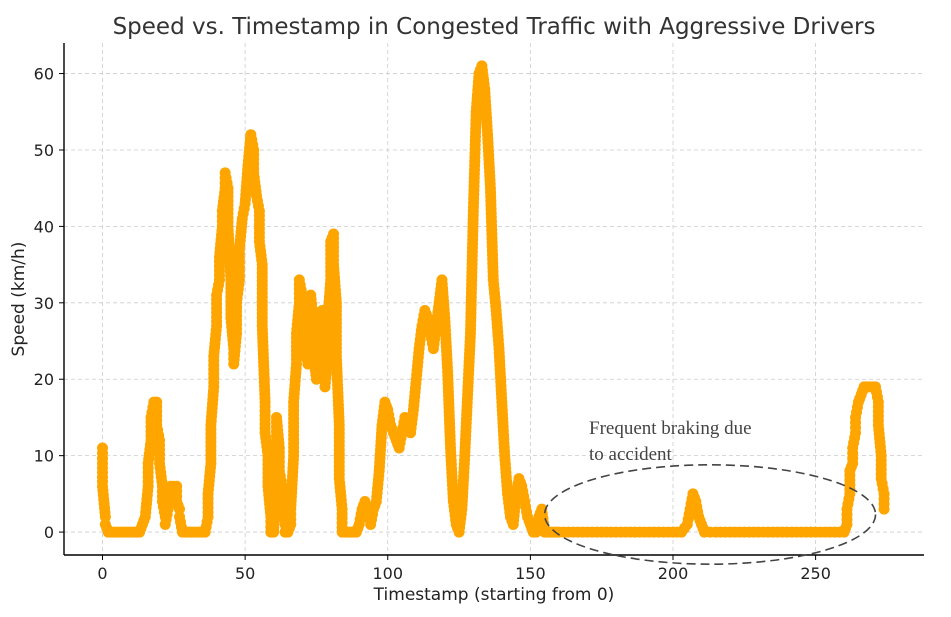 This screenshot has width=951, height=617. What do you see at coordinates (44, 226) in the screenshot?
I see `y-tick-label: 40` at bounding box center [44, 226].